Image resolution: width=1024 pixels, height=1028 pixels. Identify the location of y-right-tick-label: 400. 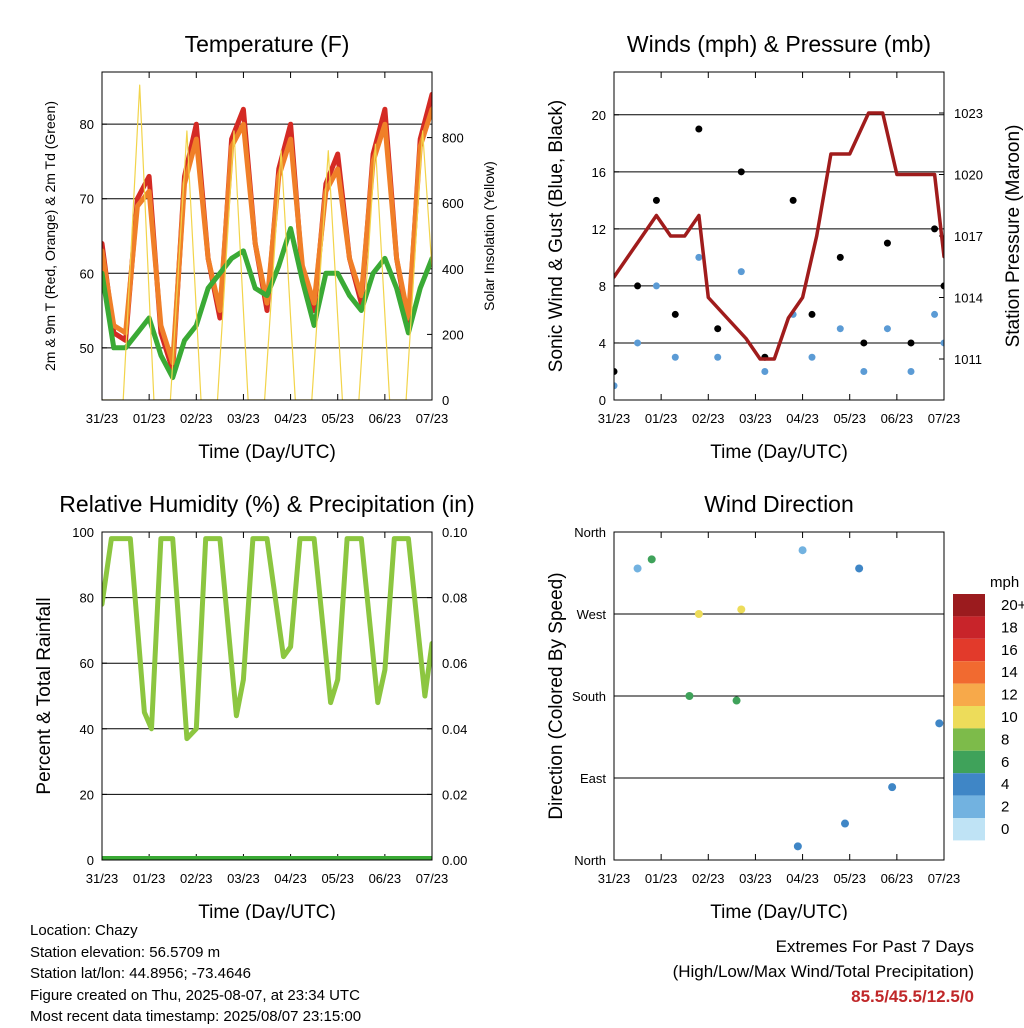
(453, 269).